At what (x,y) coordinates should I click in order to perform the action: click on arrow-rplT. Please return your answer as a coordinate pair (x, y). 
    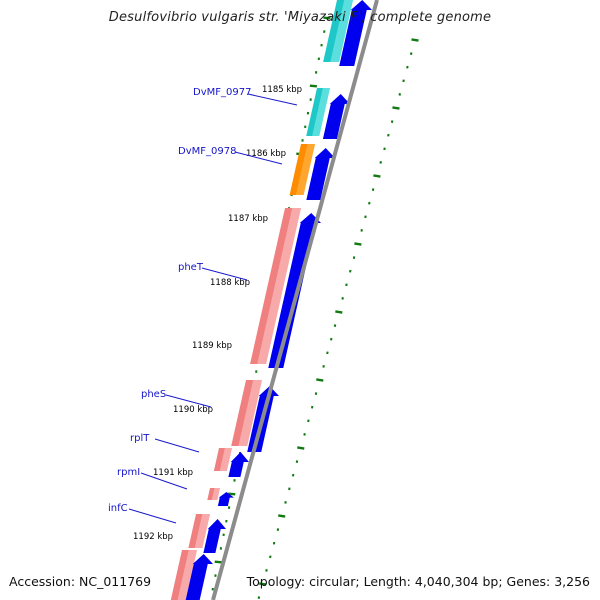
    Looking at the image, I should click on (238, 464).